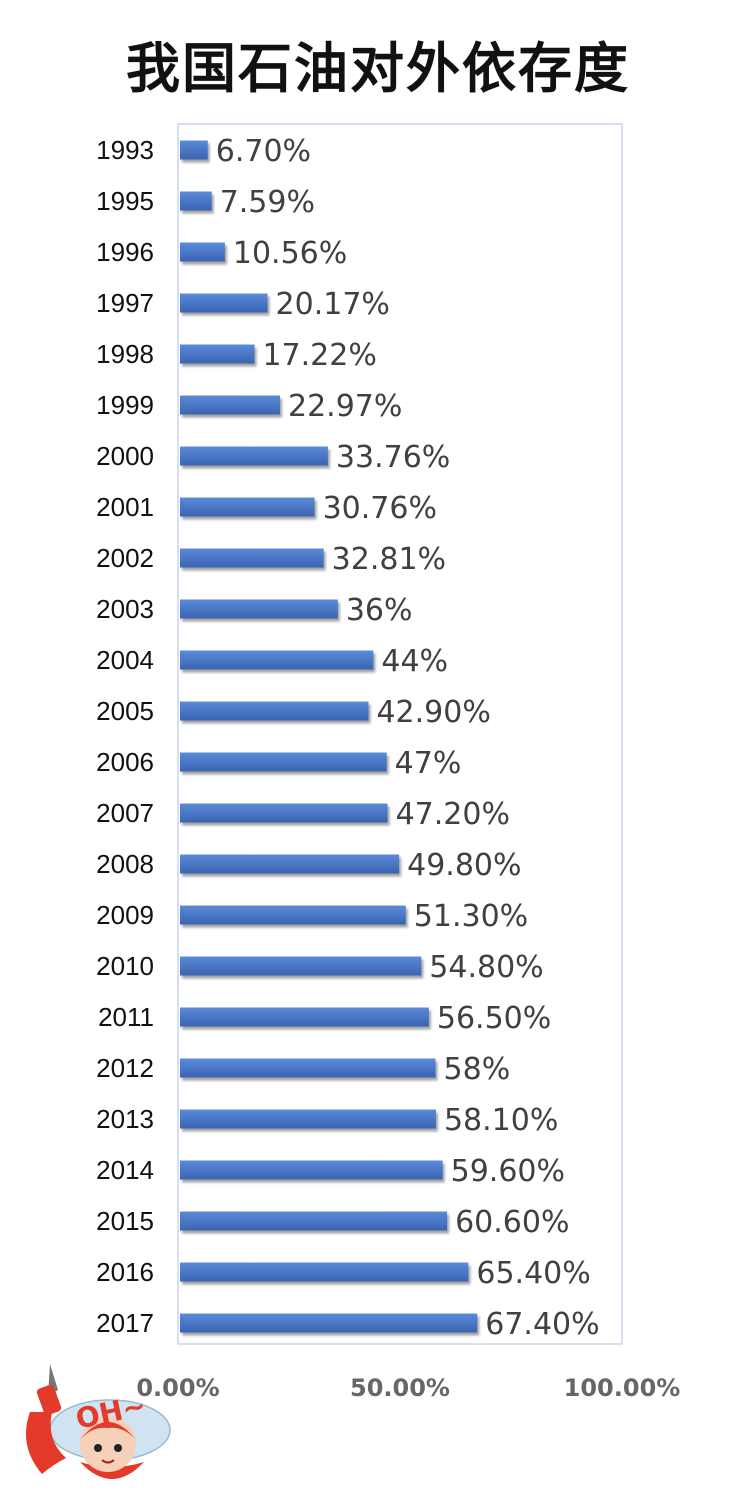  I want to click on y-tick-label: 2005, so click(125, 711).